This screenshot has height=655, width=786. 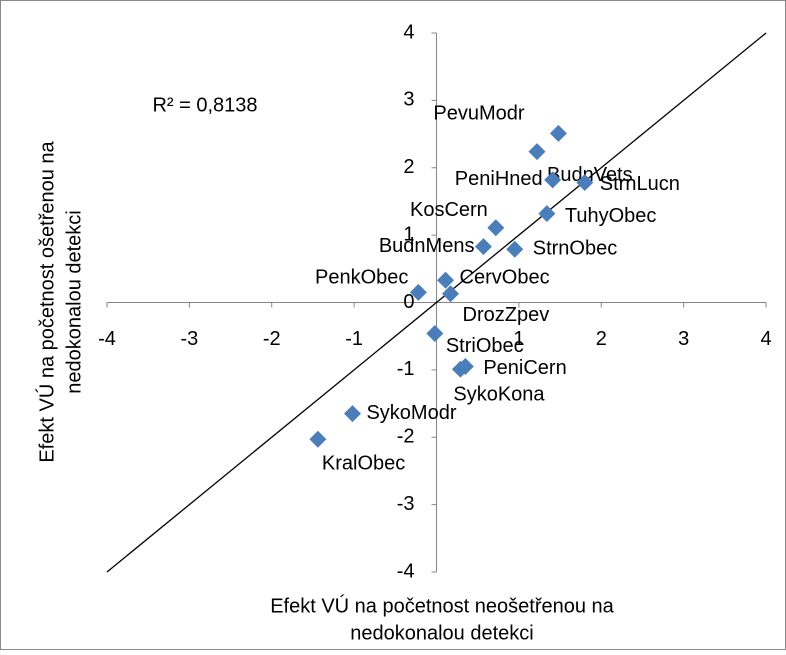 I want to click on point-label: CervObec, so click(x=505, y=278).